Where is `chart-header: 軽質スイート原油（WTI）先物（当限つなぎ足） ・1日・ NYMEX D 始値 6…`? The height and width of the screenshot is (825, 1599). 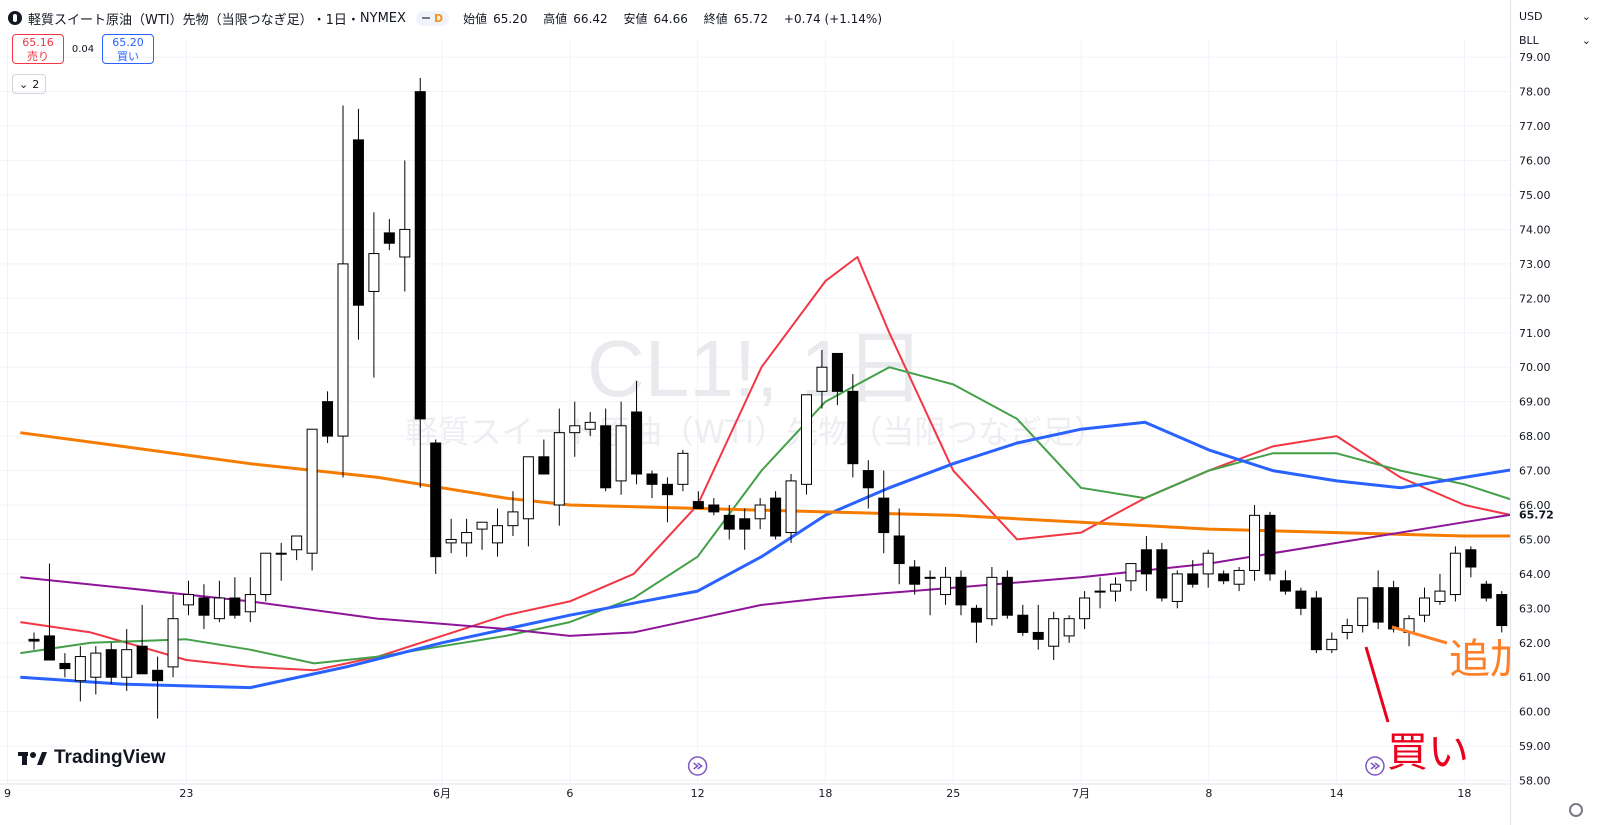
chart-header: 軽質スイート原油（WTI）先物（当限つなぎ足） ・1日・ NYMEX D 始値 6… is located at coordinates (448, 18).